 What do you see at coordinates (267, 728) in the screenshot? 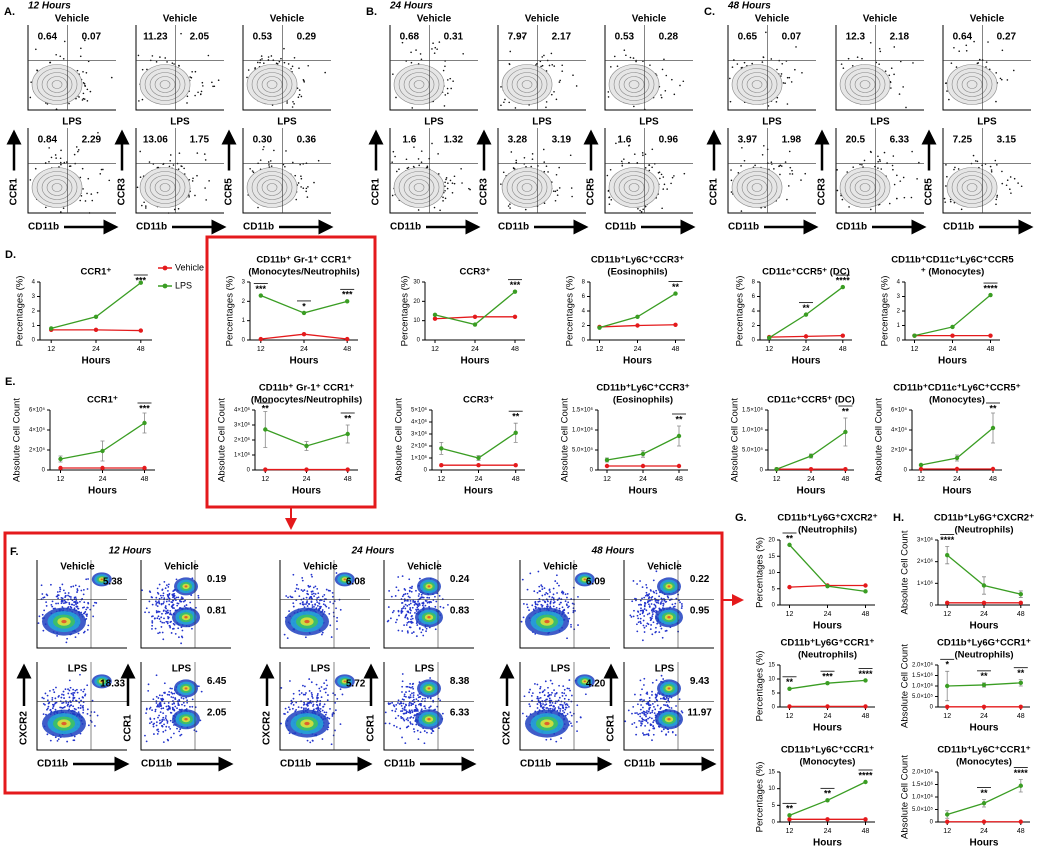
I see `y-axis-label: CXCR2` at bounding box center [267, 728].